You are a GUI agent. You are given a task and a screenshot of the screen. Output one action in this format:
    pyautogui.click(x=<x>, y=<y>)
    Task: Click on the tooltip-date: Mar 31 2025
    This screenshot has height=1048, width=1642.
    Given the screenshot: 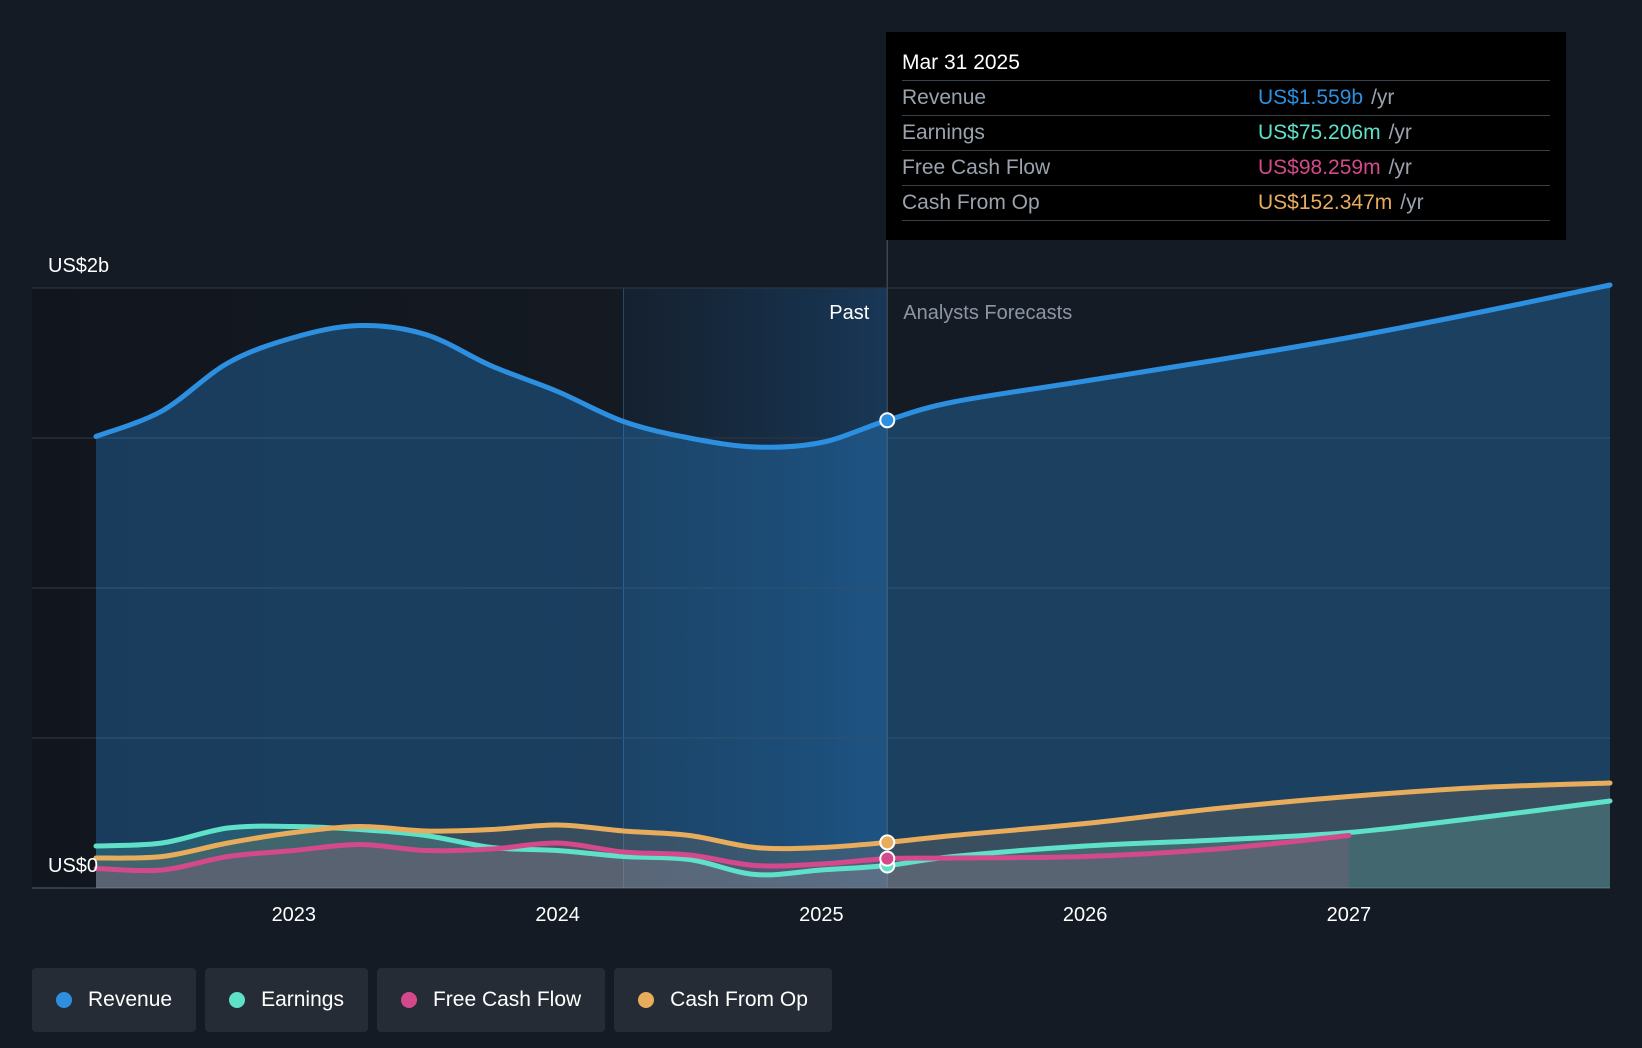 What is the action you would take?
    pyautogui.click(x=1226, y=63)
    